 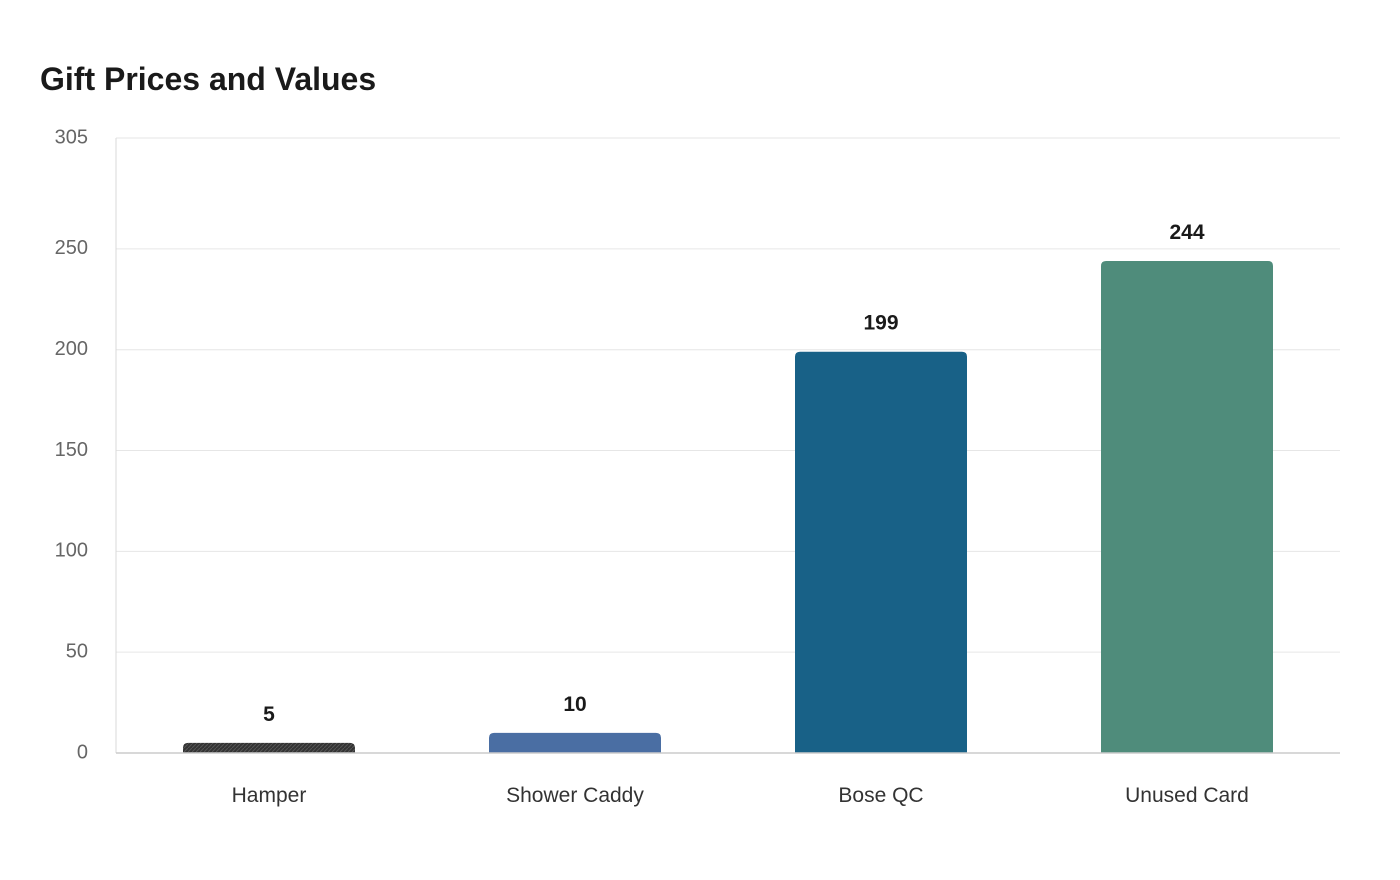 What do you see at coordinates (71, 551) in the screenshot?
I see `y-tick-label: 100` at bounding box center [71, 551].